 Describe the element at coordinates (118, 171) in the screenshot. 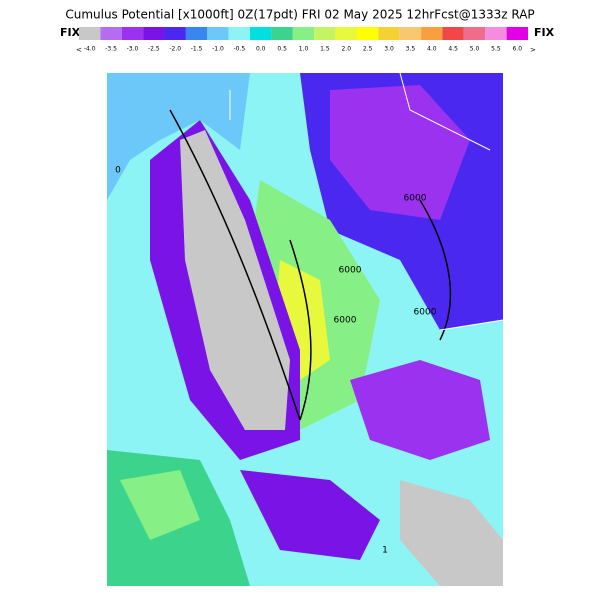

I see `contour-label: 0` at that location.